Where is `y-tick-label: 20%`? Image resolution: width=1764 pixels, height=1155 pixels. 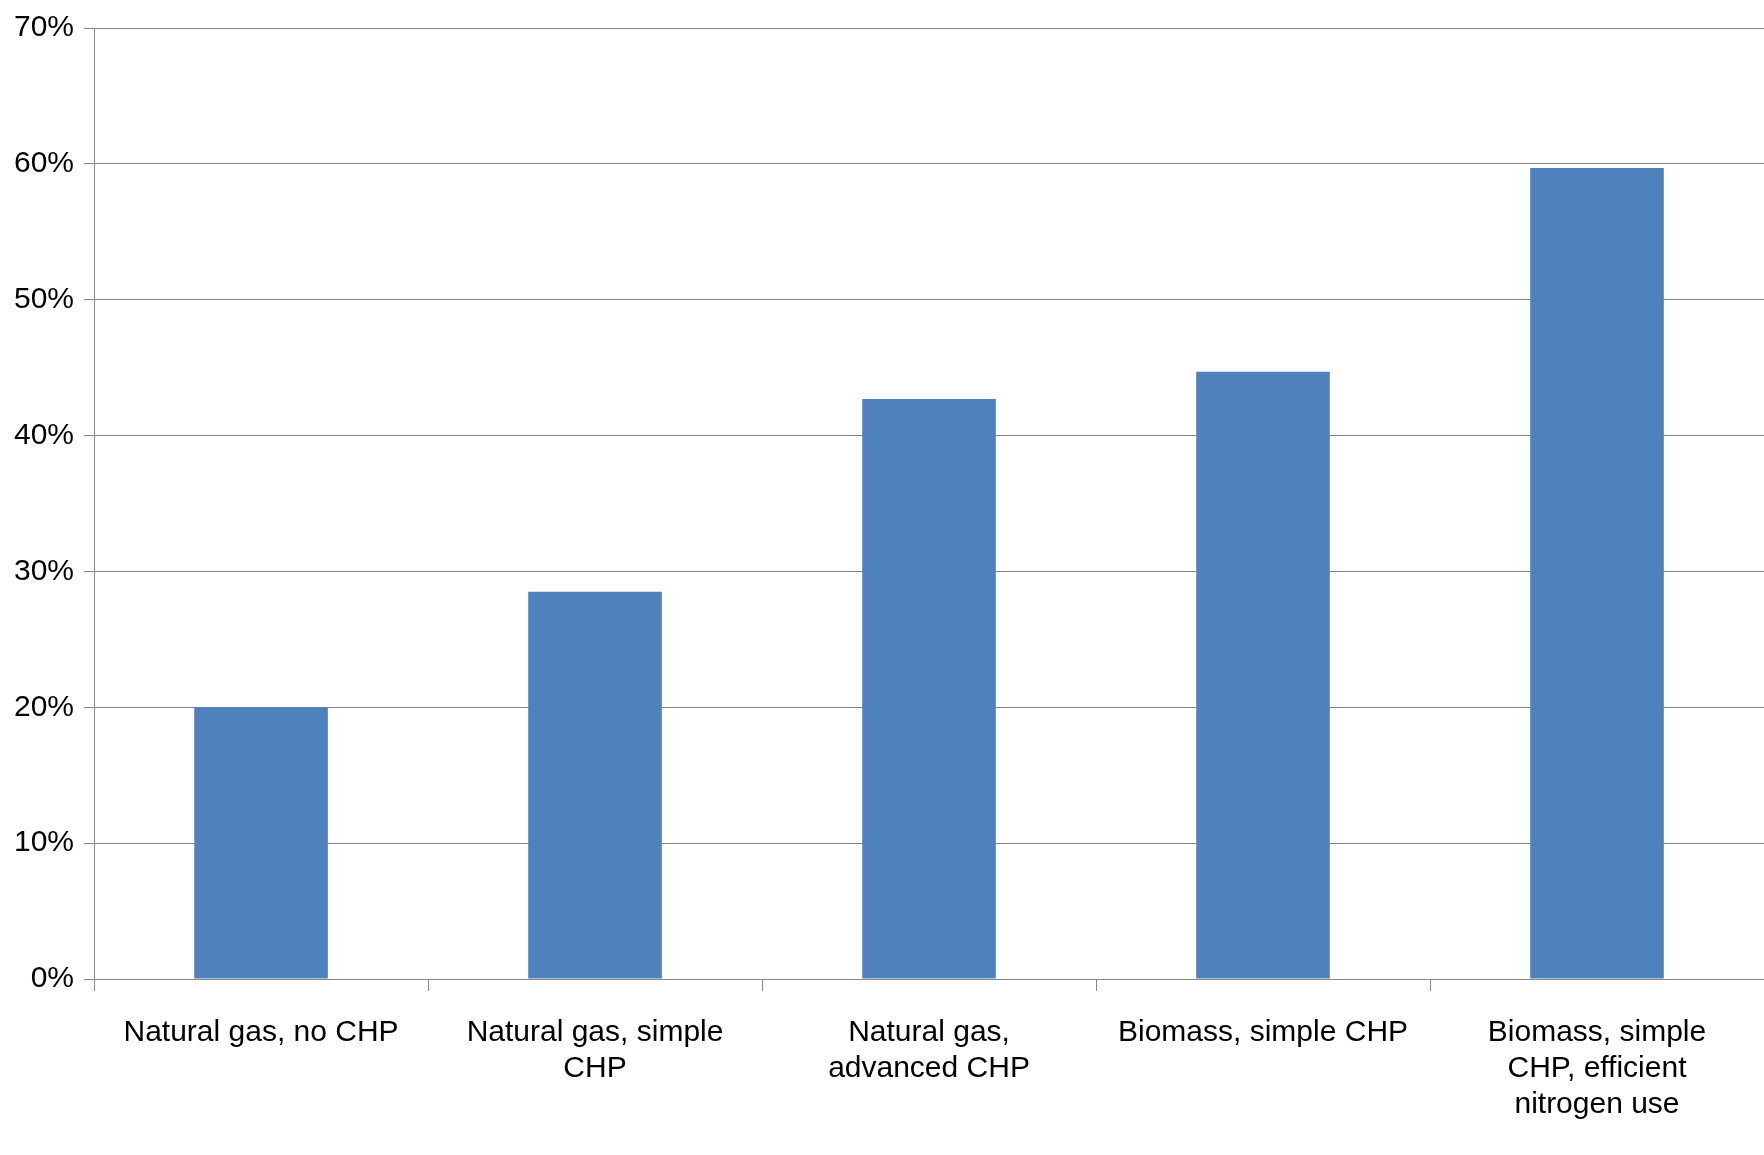
y-tick-label: 20% is located at coordinates (44, 705).